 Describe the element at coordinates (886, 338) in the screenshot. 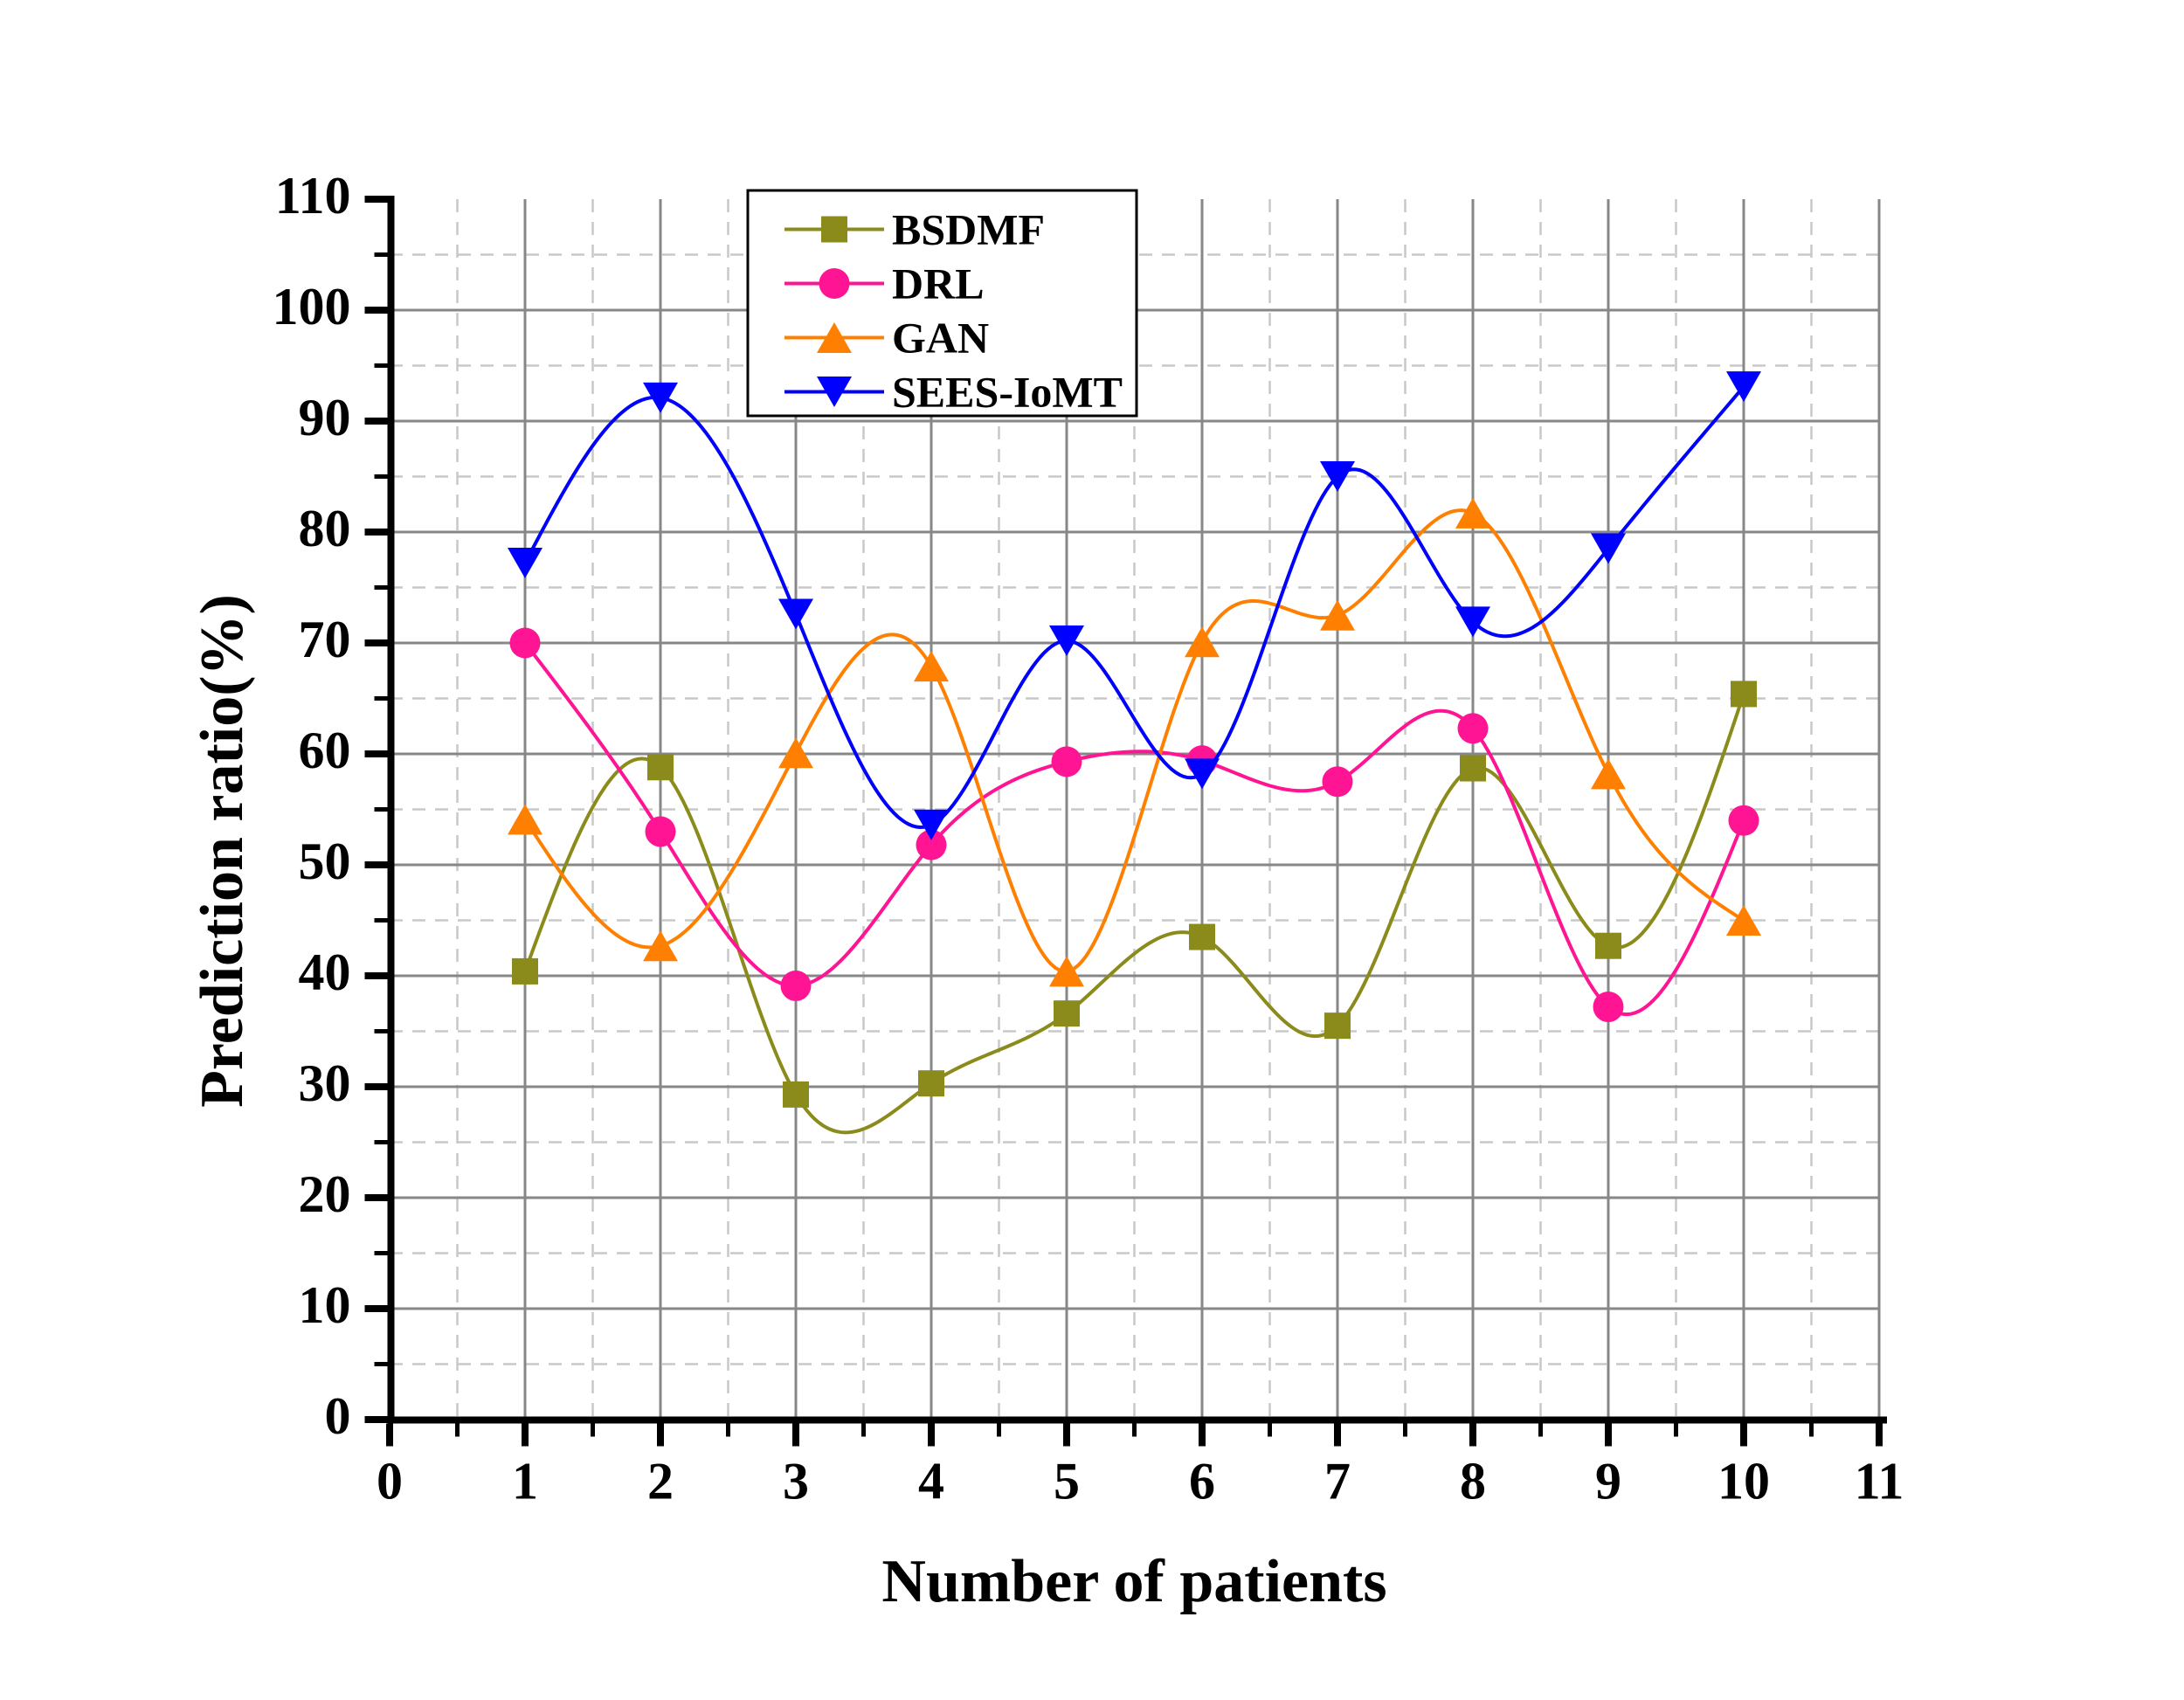

I see `legend-item-gan: GAN` at that location.